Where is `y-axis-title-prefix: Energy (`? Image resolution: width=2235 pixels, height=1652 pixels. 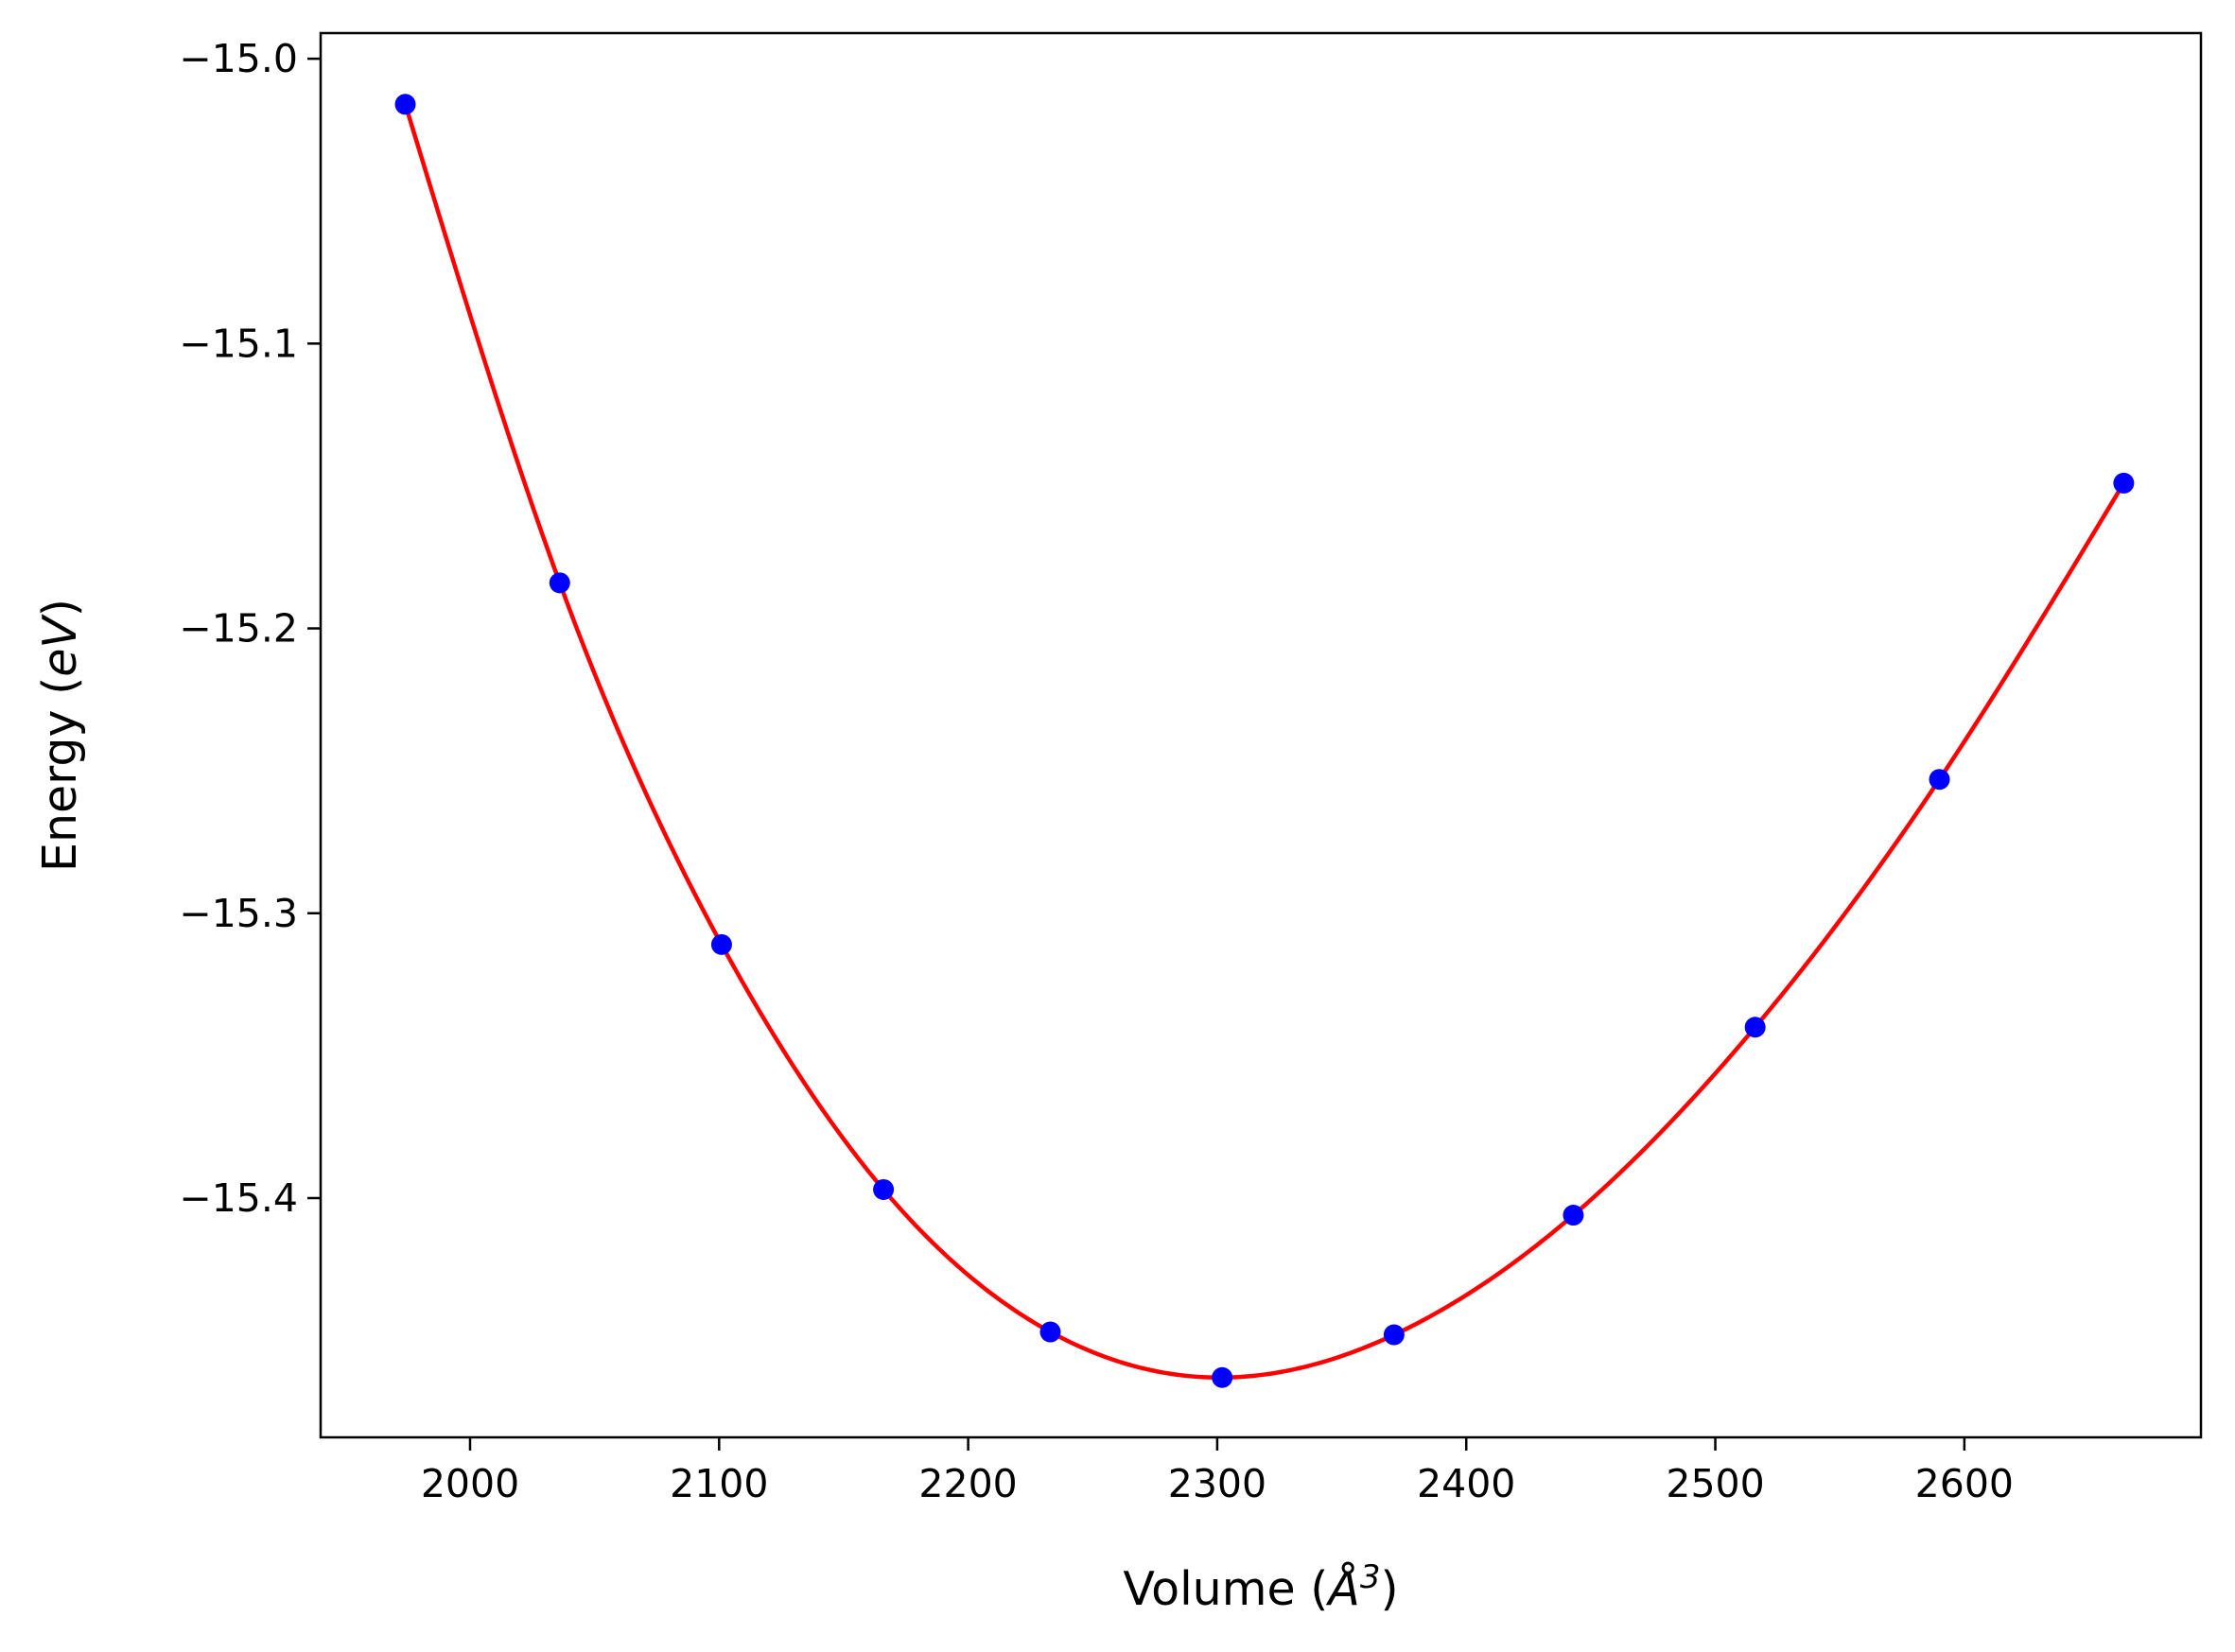
y-axis-title-prefix: Energy ( is located at coordinates (60, 775).